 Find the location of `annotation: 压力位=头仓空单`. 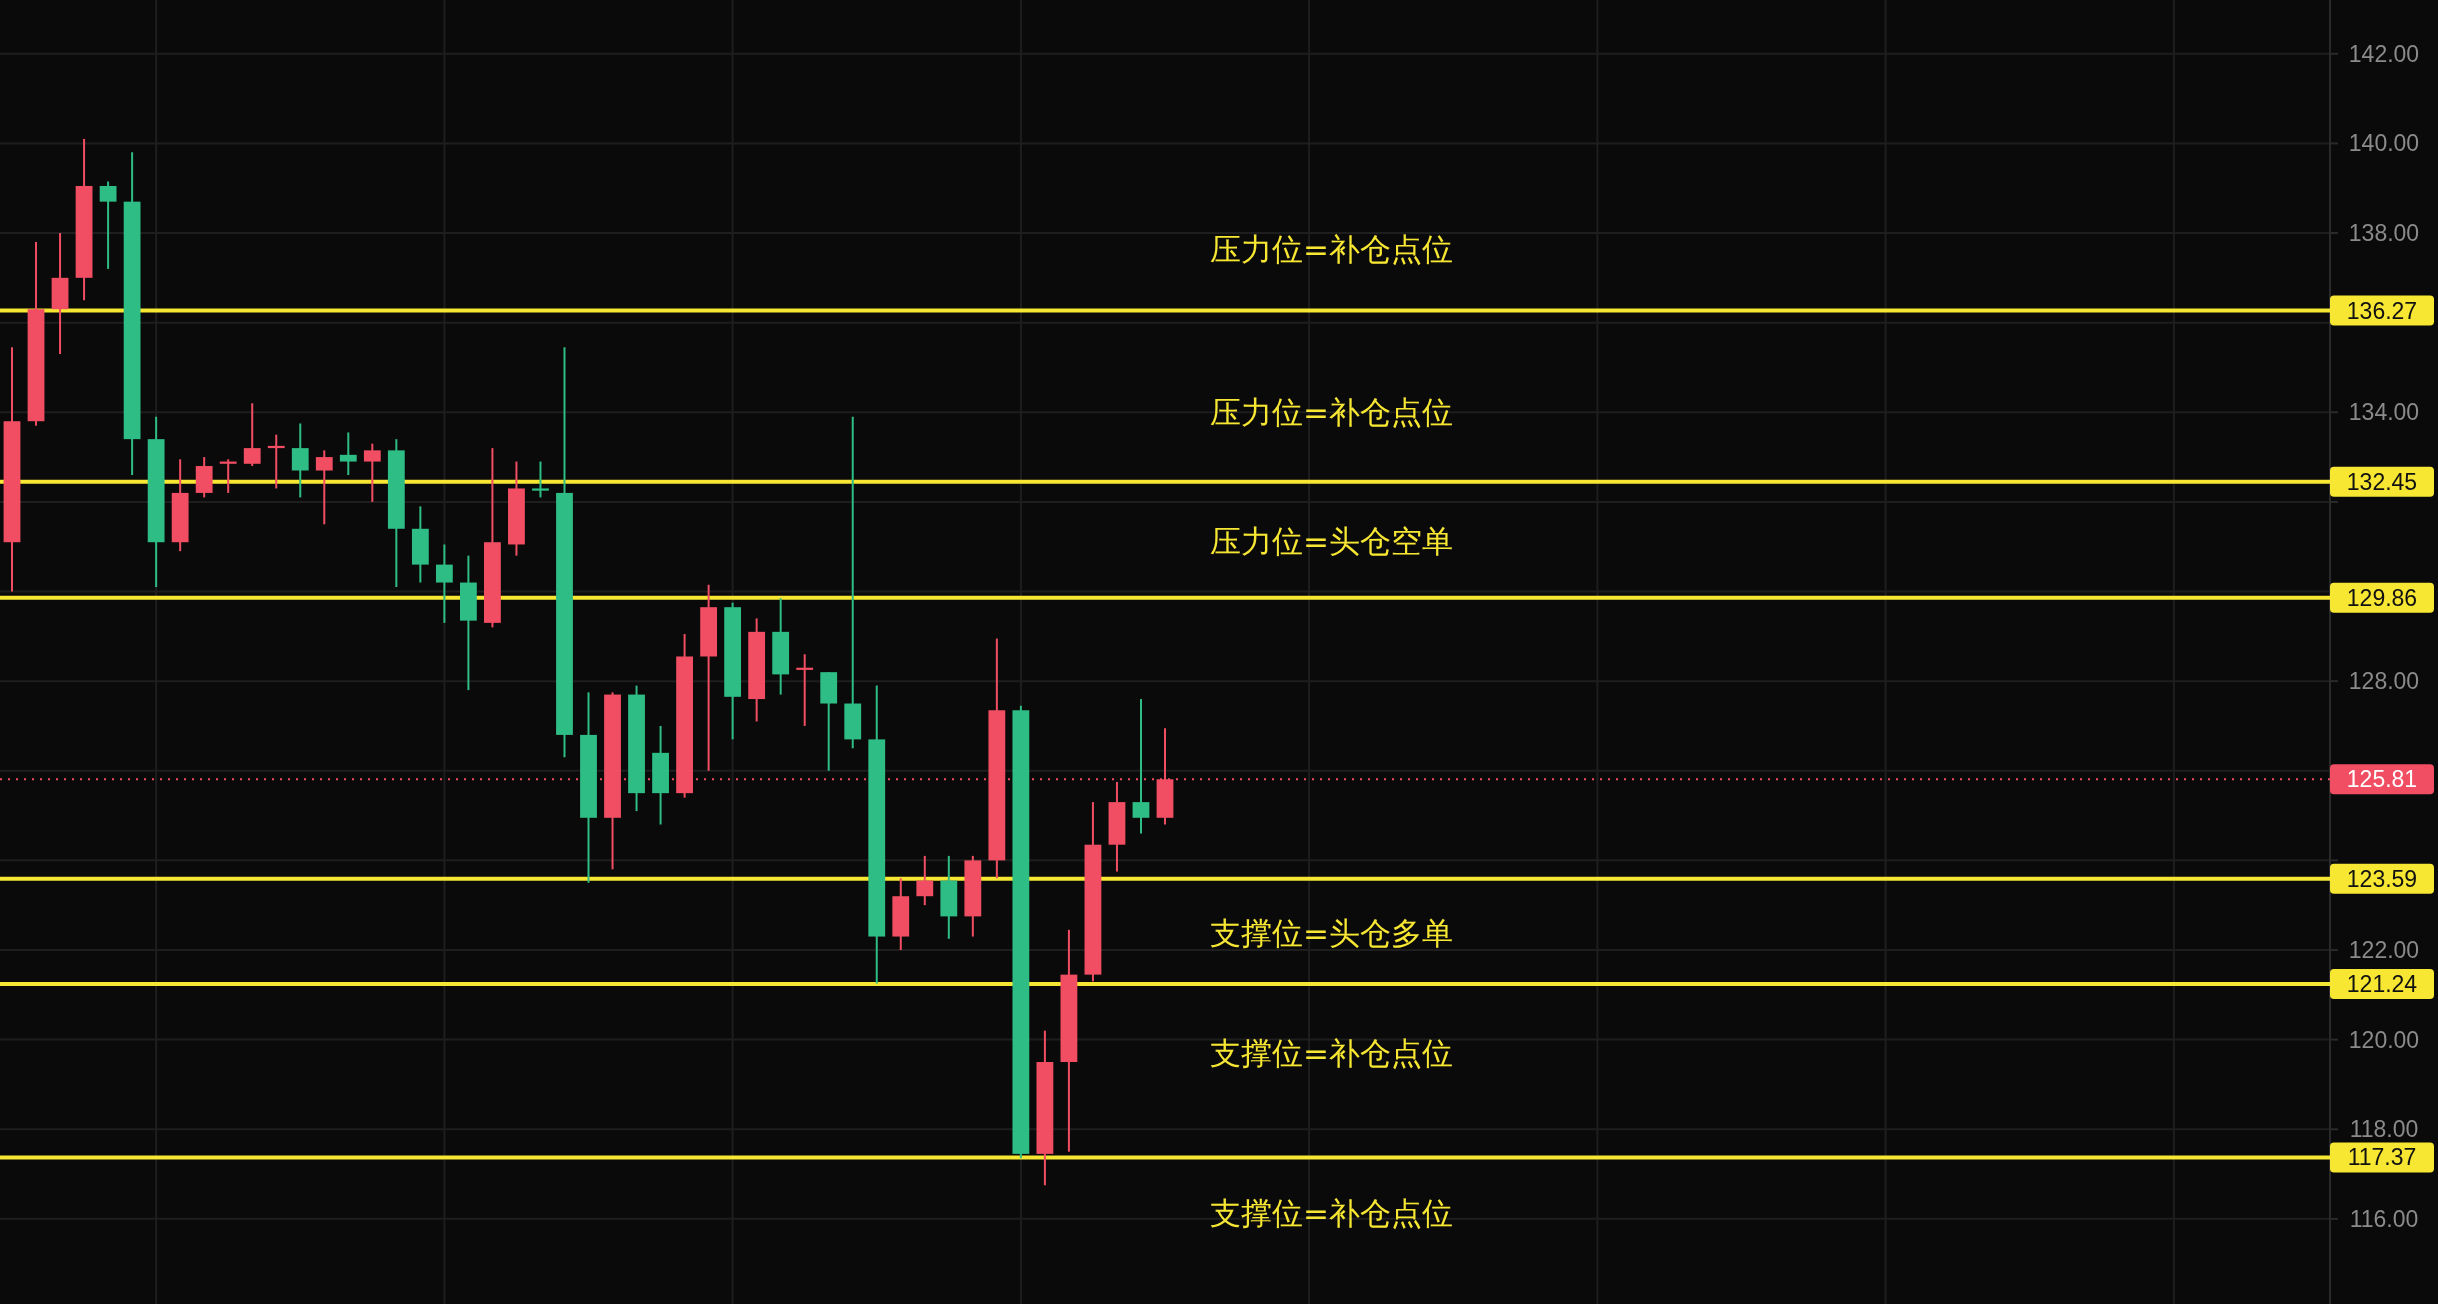

annotation: 压力位=头仓空单 is located at coordinates (1331, 541).